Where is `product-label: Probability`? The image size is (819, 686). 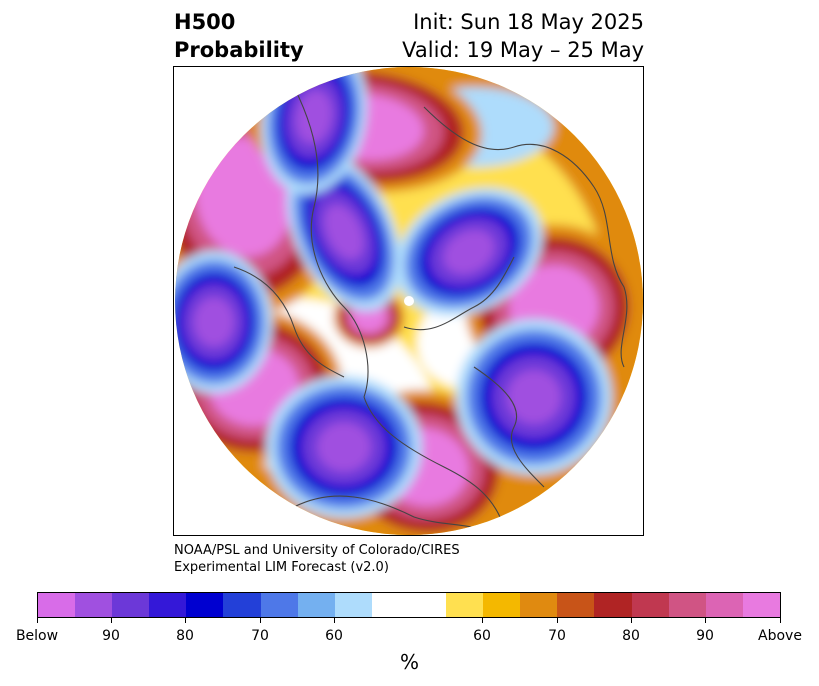 product-label: Probability is located at coordinates (239, 50).